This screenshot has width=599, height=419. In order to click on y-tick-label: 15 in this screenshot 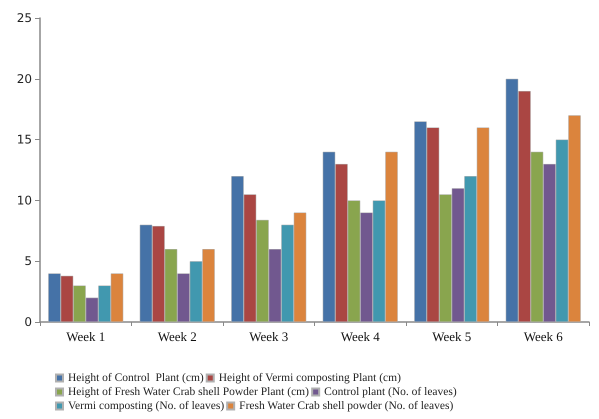, I will do `click(24, 139)`.